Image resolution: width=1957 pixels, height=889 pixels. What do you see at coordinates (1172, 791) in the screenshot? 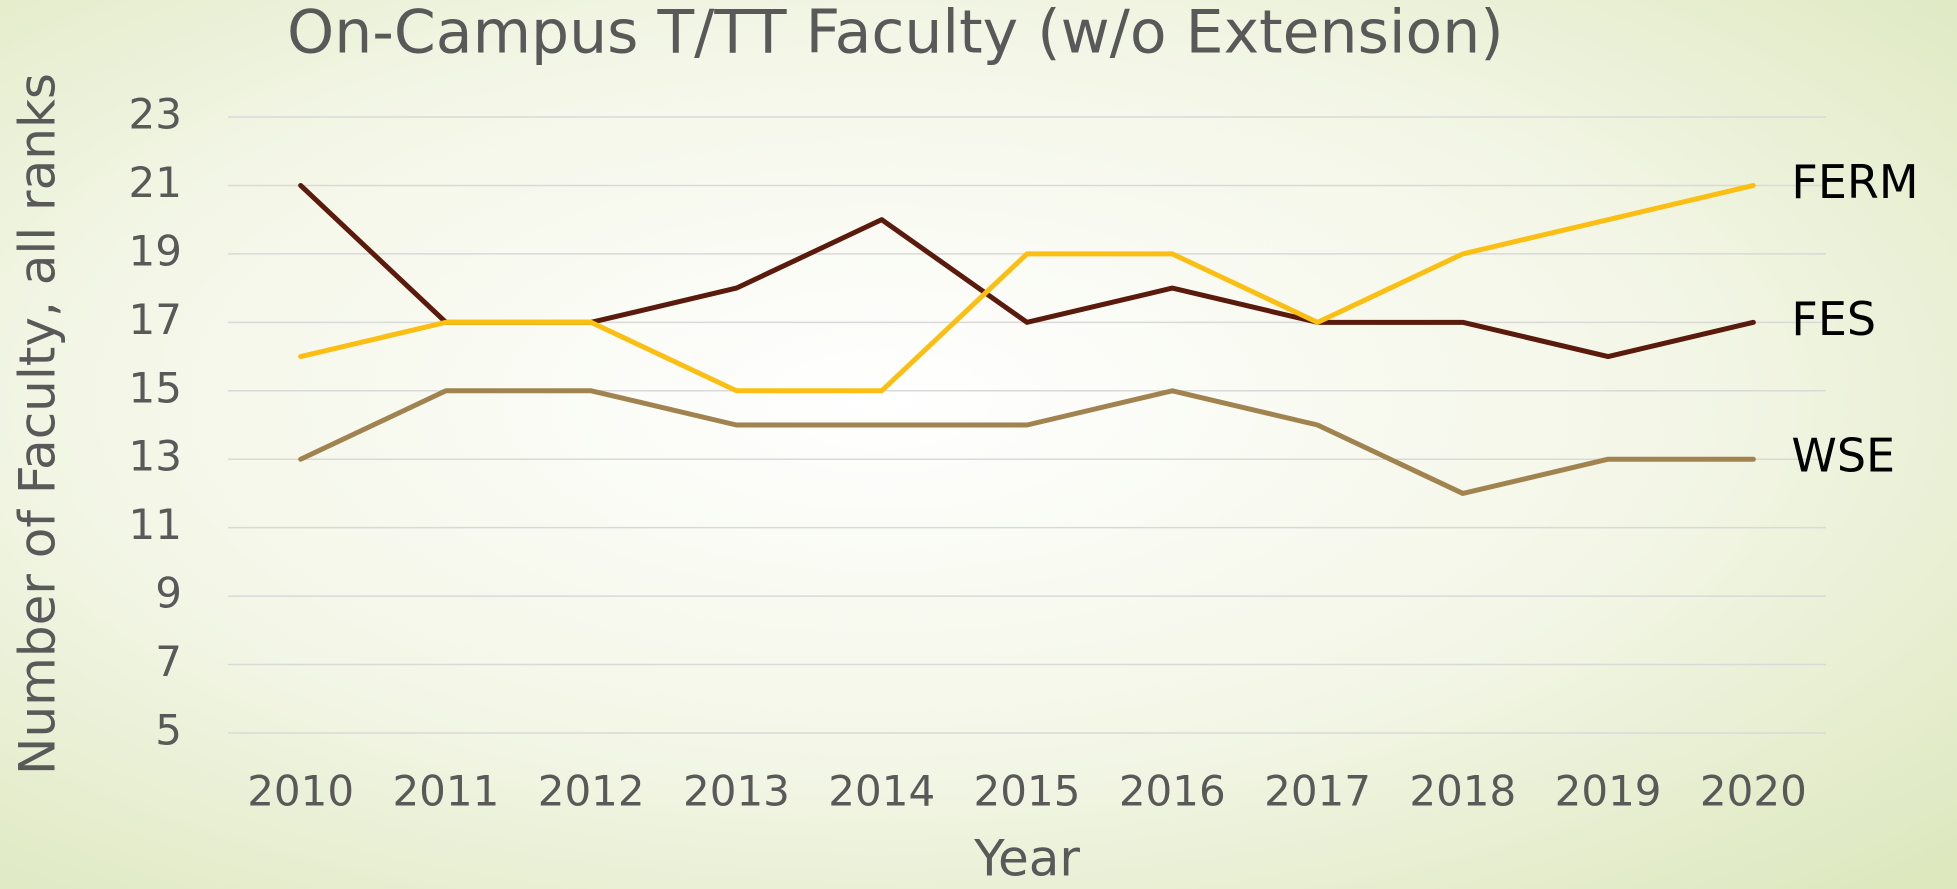
I see `x-tick-label: 2016` at bounding box center [1172, 791].